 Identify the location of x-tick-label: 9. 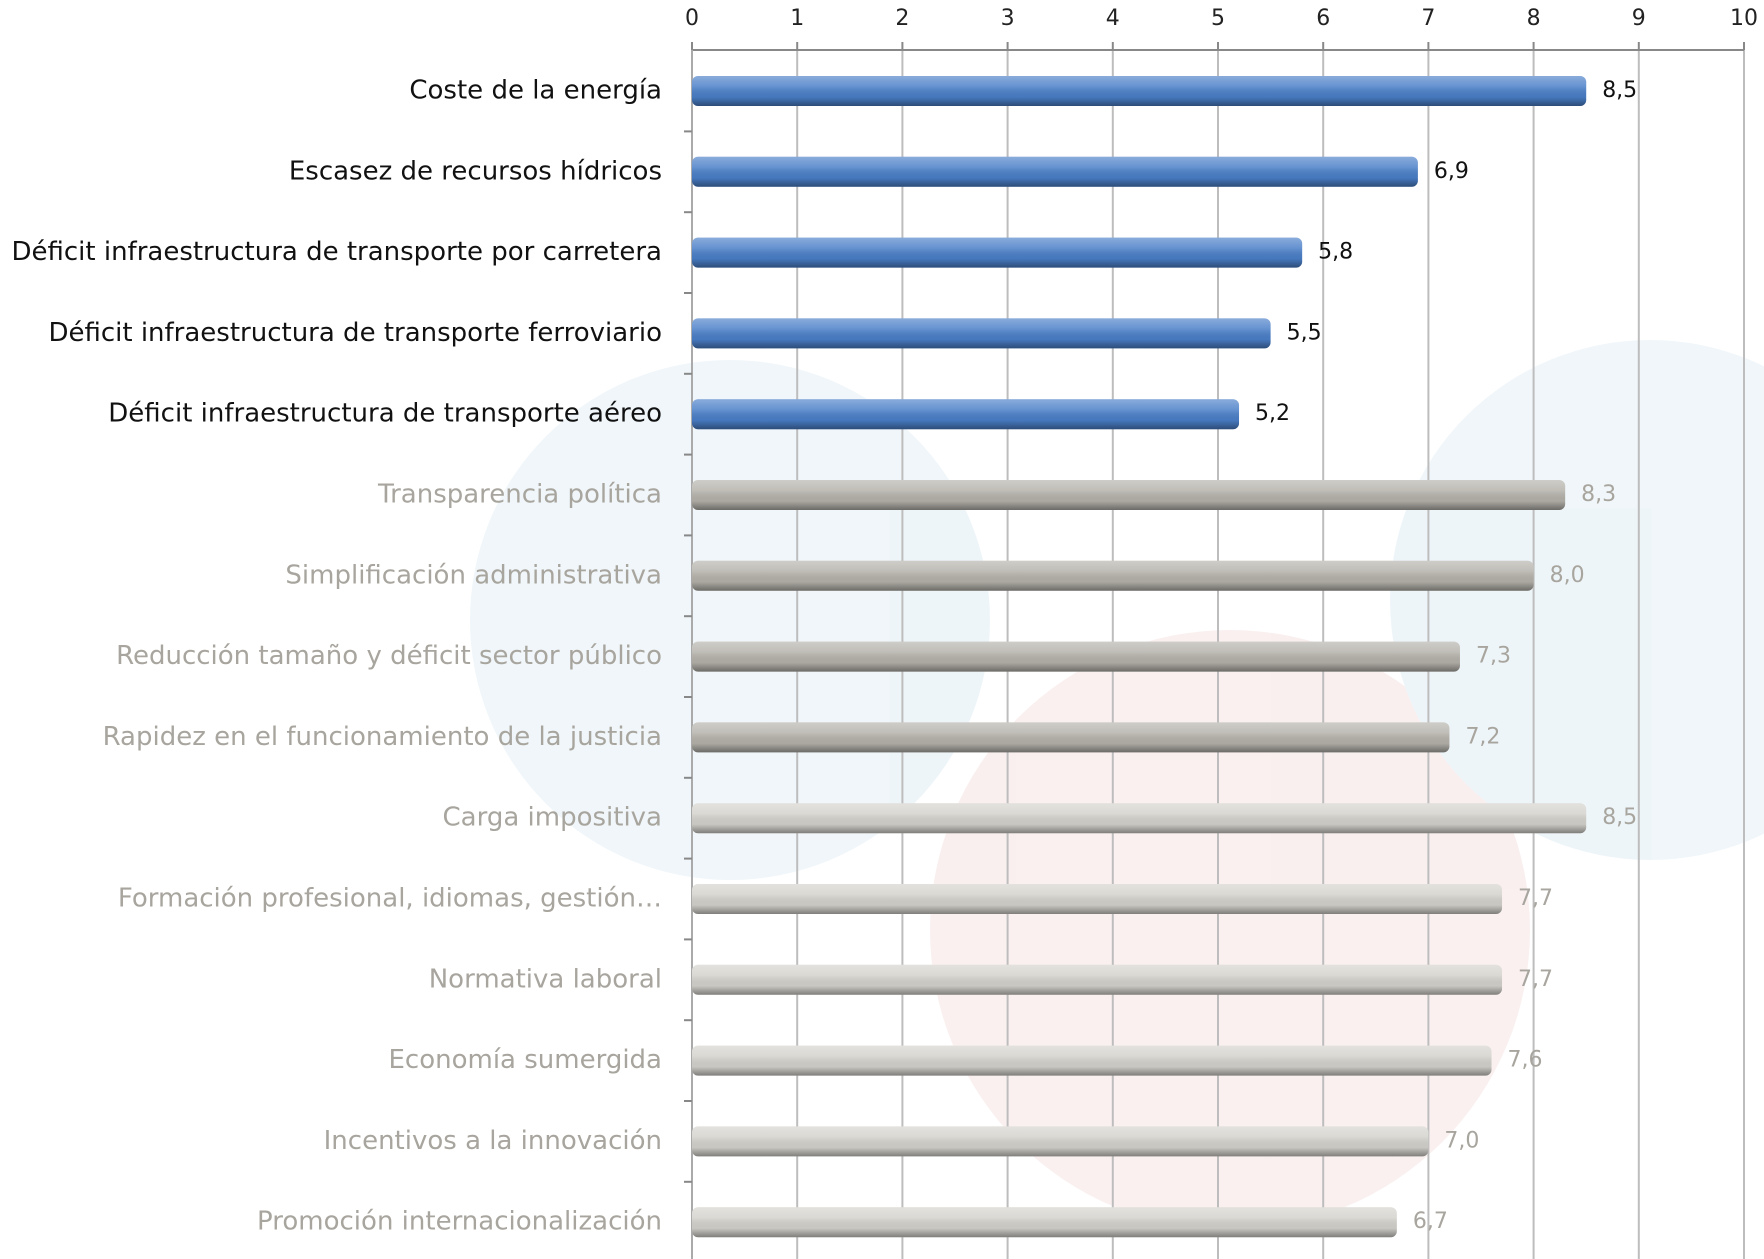
(1639, 18).